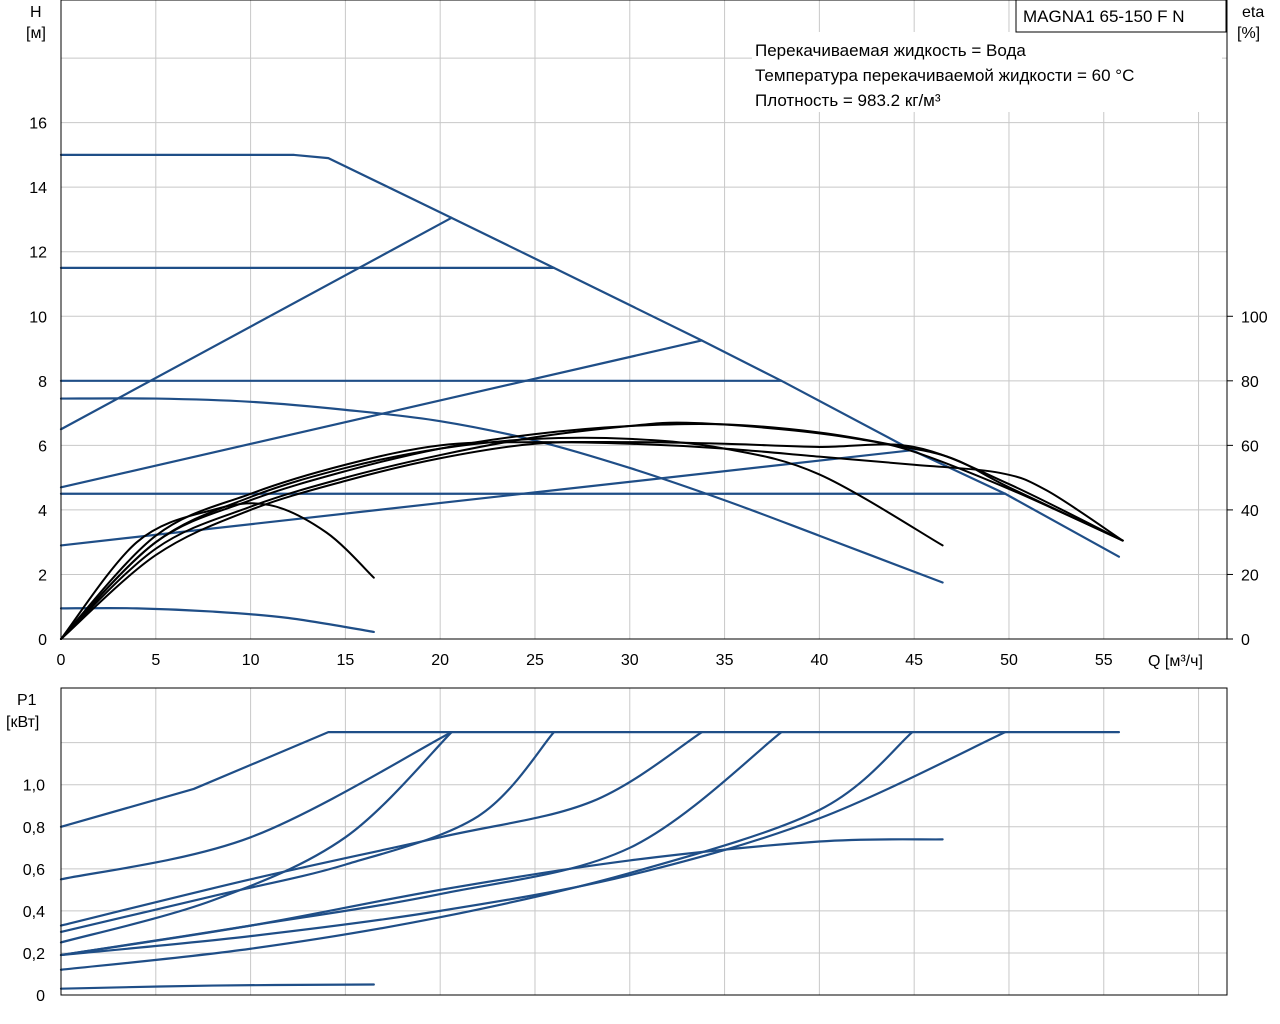 This screenshot has height=1024, width=1280. I want to click on y-label-eta-unit: [%], so click(1248, 33).